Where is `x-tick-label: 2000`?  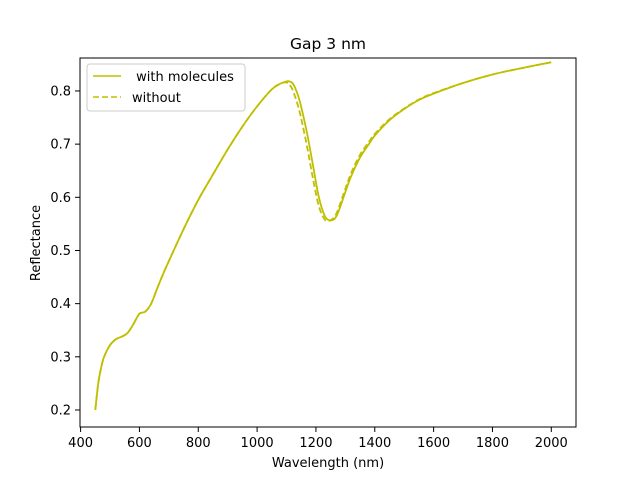 x-tick-label: 2000 is located at coordinates (551, 443).